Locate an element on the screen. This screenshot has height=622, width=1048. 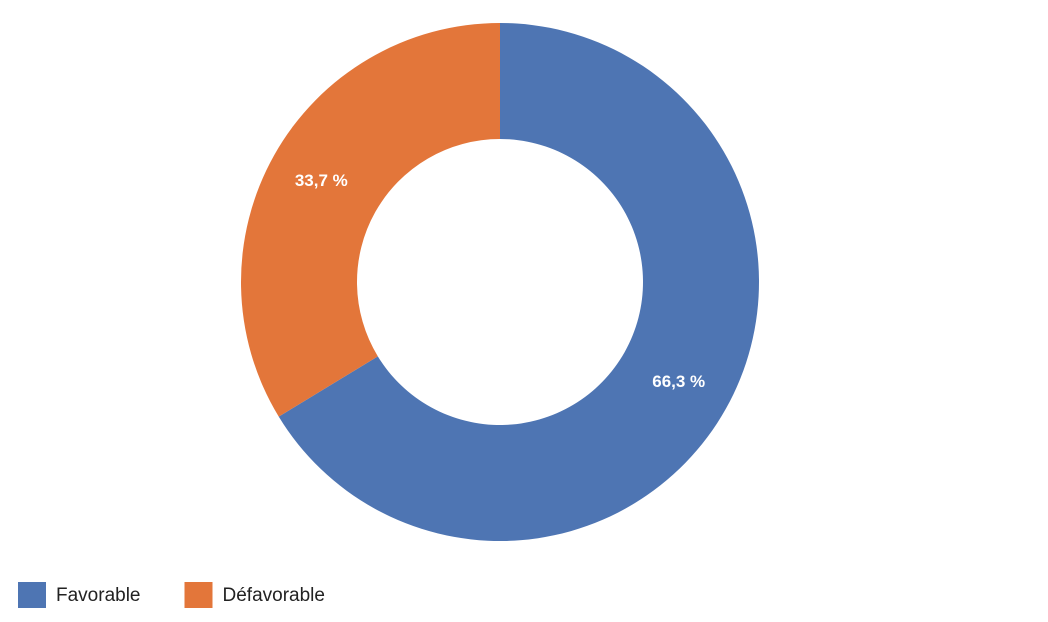
value-label: 33,7 % is located at coordinates (321, 180).